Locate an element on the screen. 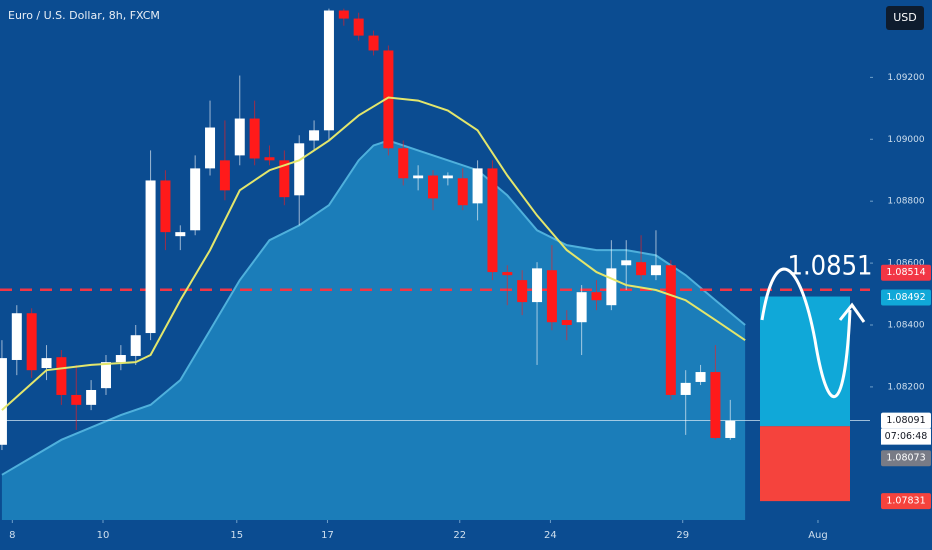 The height and width of the screenshot is (550, 932). target-label: 1.08492 is located at coordinates (905, 297).